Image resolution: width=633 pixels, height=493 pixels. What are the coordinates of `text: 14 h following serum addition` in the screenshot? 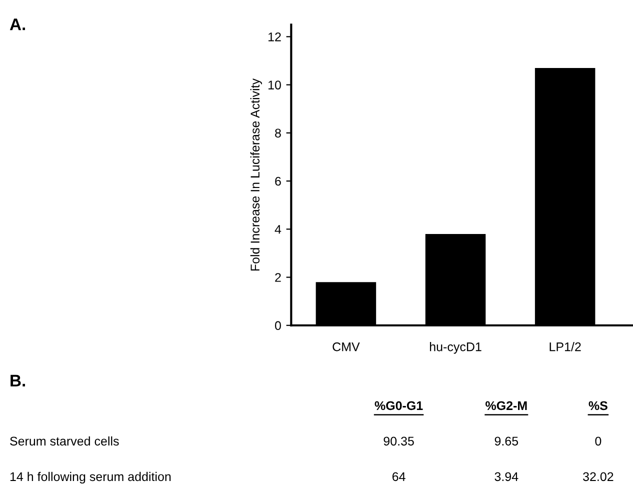 It's located at (90, 478).